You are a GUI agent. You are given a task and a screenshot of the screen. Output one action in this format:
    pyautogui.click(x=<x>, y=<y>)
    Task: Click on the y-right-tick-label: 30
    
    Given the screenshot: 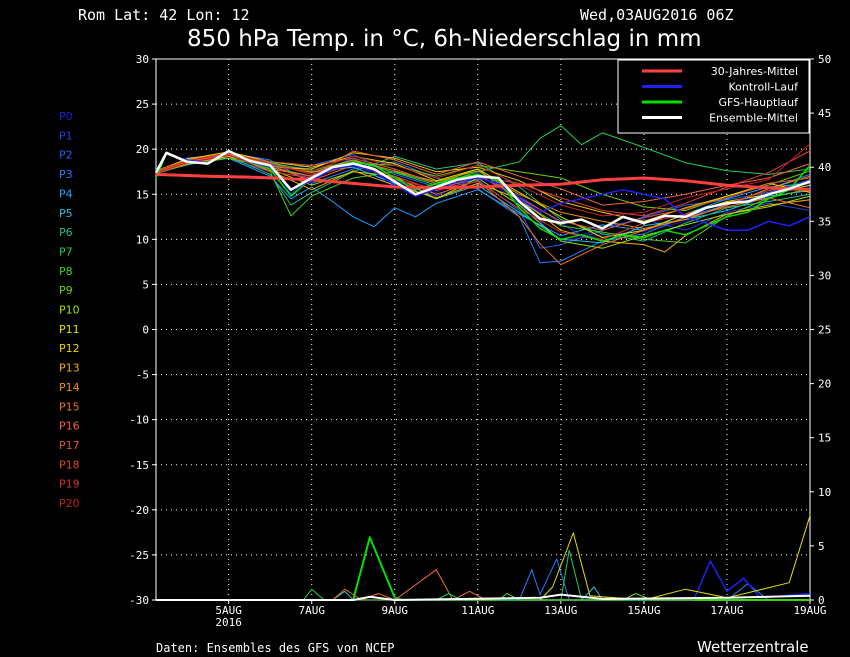 What is the action you would take?
    pyautogui.click(x=824, y=275)
    